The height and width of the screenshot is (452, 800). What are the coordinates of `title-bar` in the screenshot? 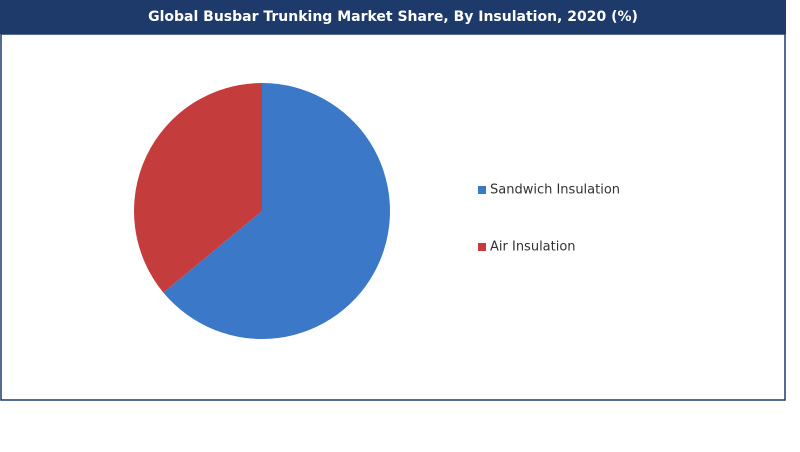 It's located at (393, 17).